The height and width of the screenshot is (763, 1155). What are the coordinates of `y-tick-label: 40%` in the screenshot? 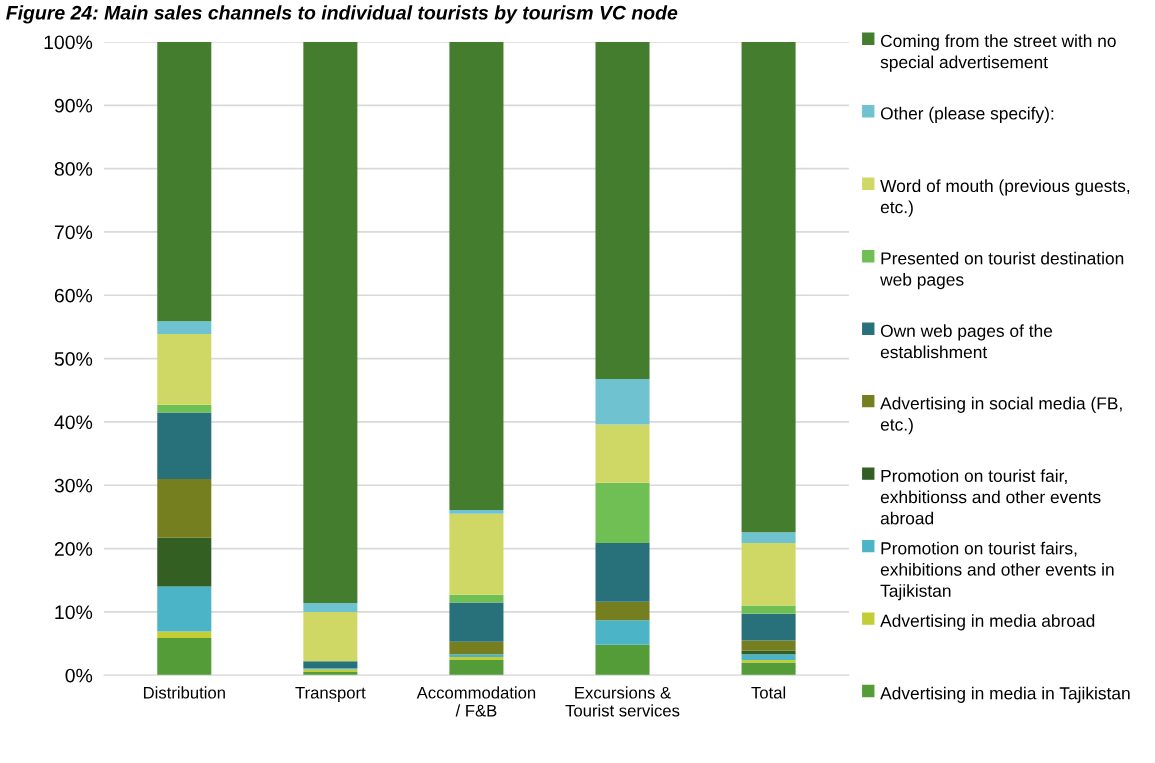 It's located at (73, 422).